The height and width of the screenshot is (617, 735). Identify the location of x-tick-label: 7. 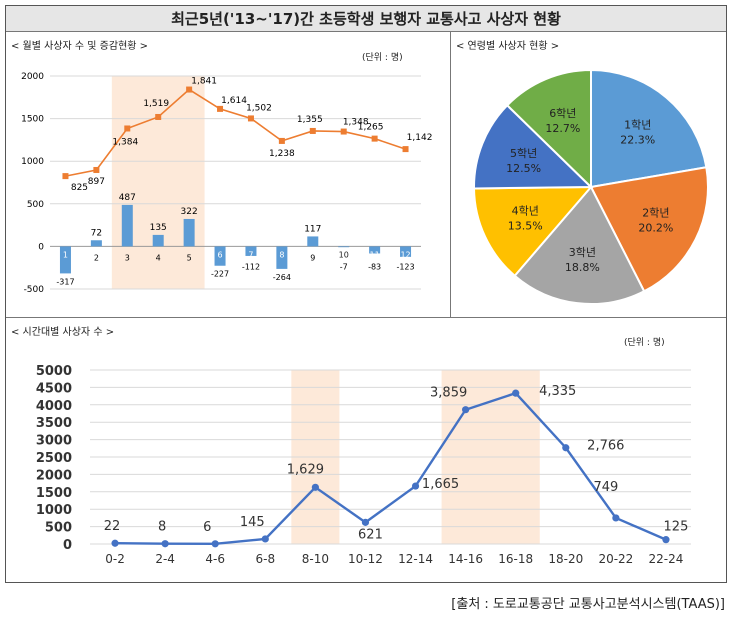
(250, 254).